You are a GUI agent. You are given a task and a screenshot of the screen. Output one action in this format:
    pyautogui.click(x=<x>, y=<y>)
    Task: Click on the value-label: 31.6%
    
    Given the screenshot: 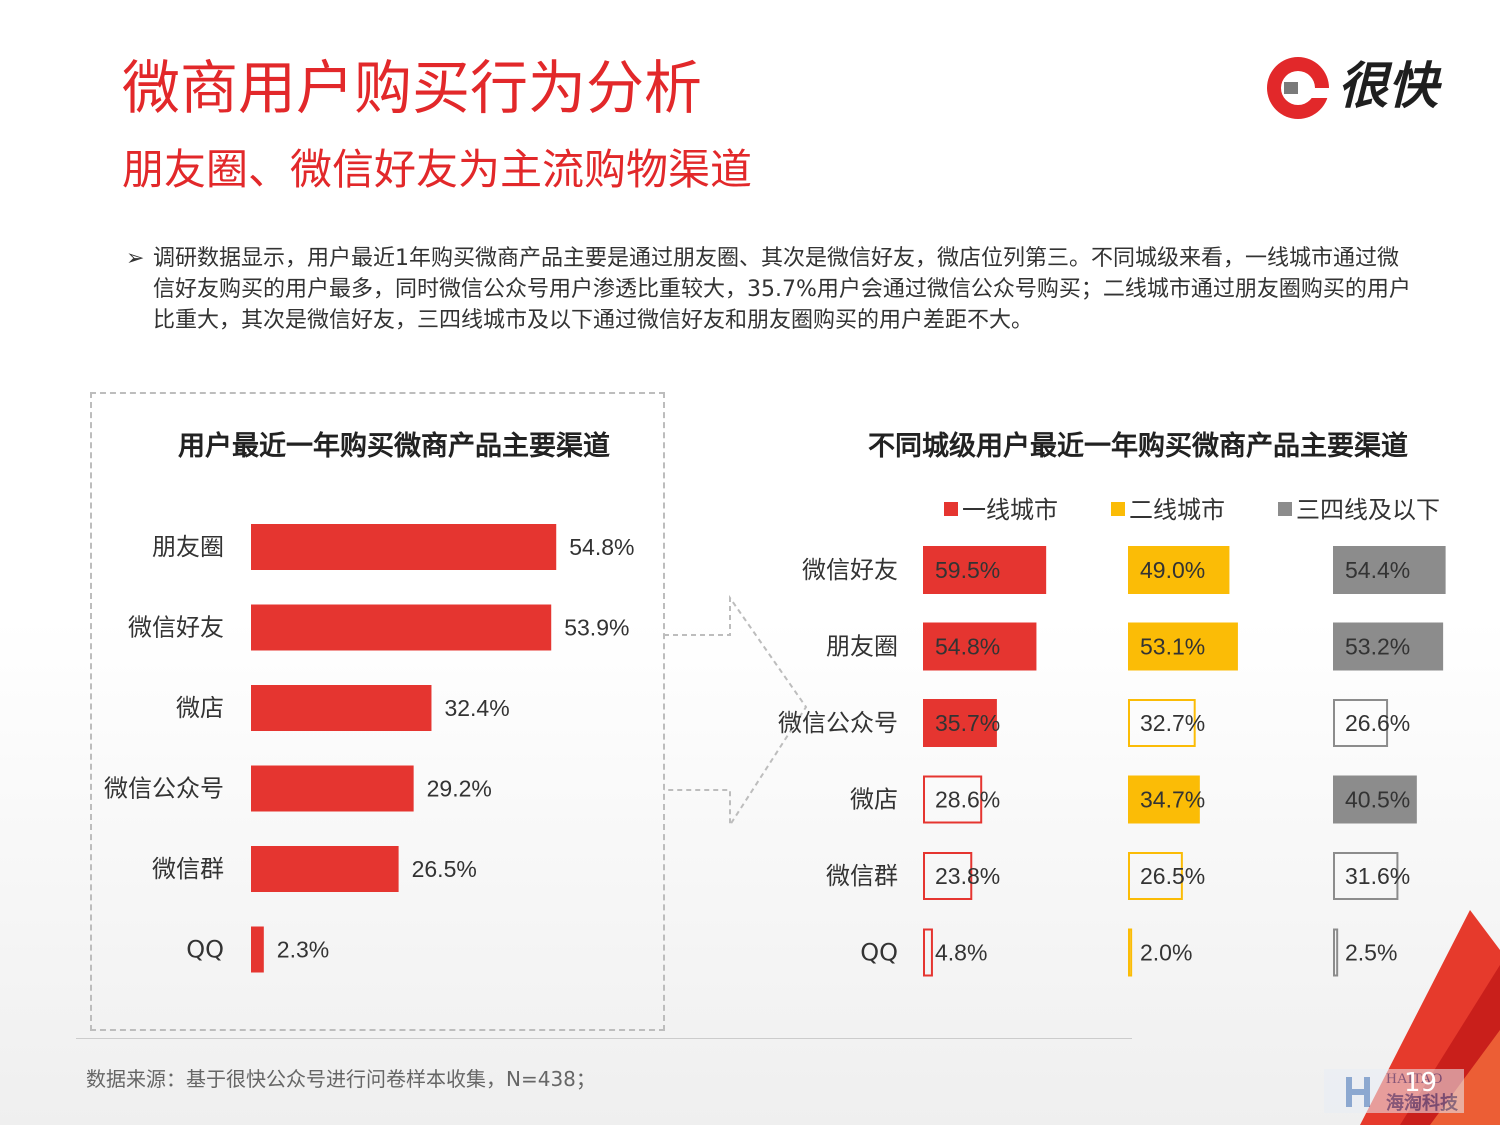 What is the action you would take?
    pyautogui.click(x=1377, y=876)
    